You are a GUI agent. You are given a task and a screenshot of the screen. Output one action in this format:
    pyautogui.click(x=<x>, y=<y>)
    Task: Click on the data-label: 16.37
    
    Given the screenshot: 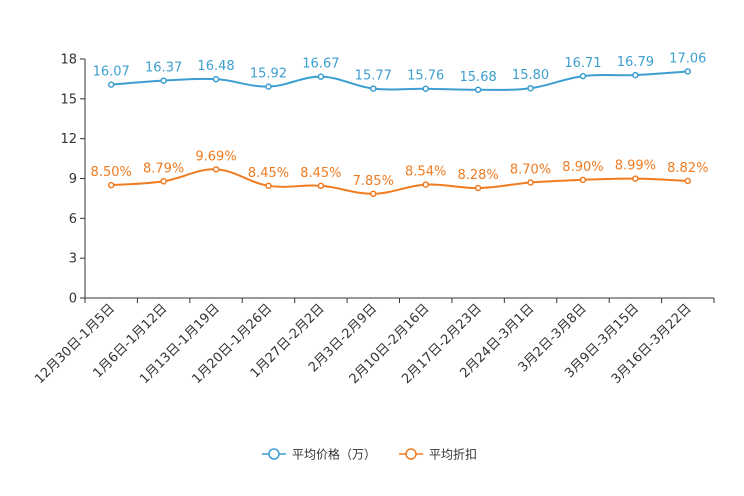 What is the action you would take?
    pyautogui.click(x=163, y=68)
    